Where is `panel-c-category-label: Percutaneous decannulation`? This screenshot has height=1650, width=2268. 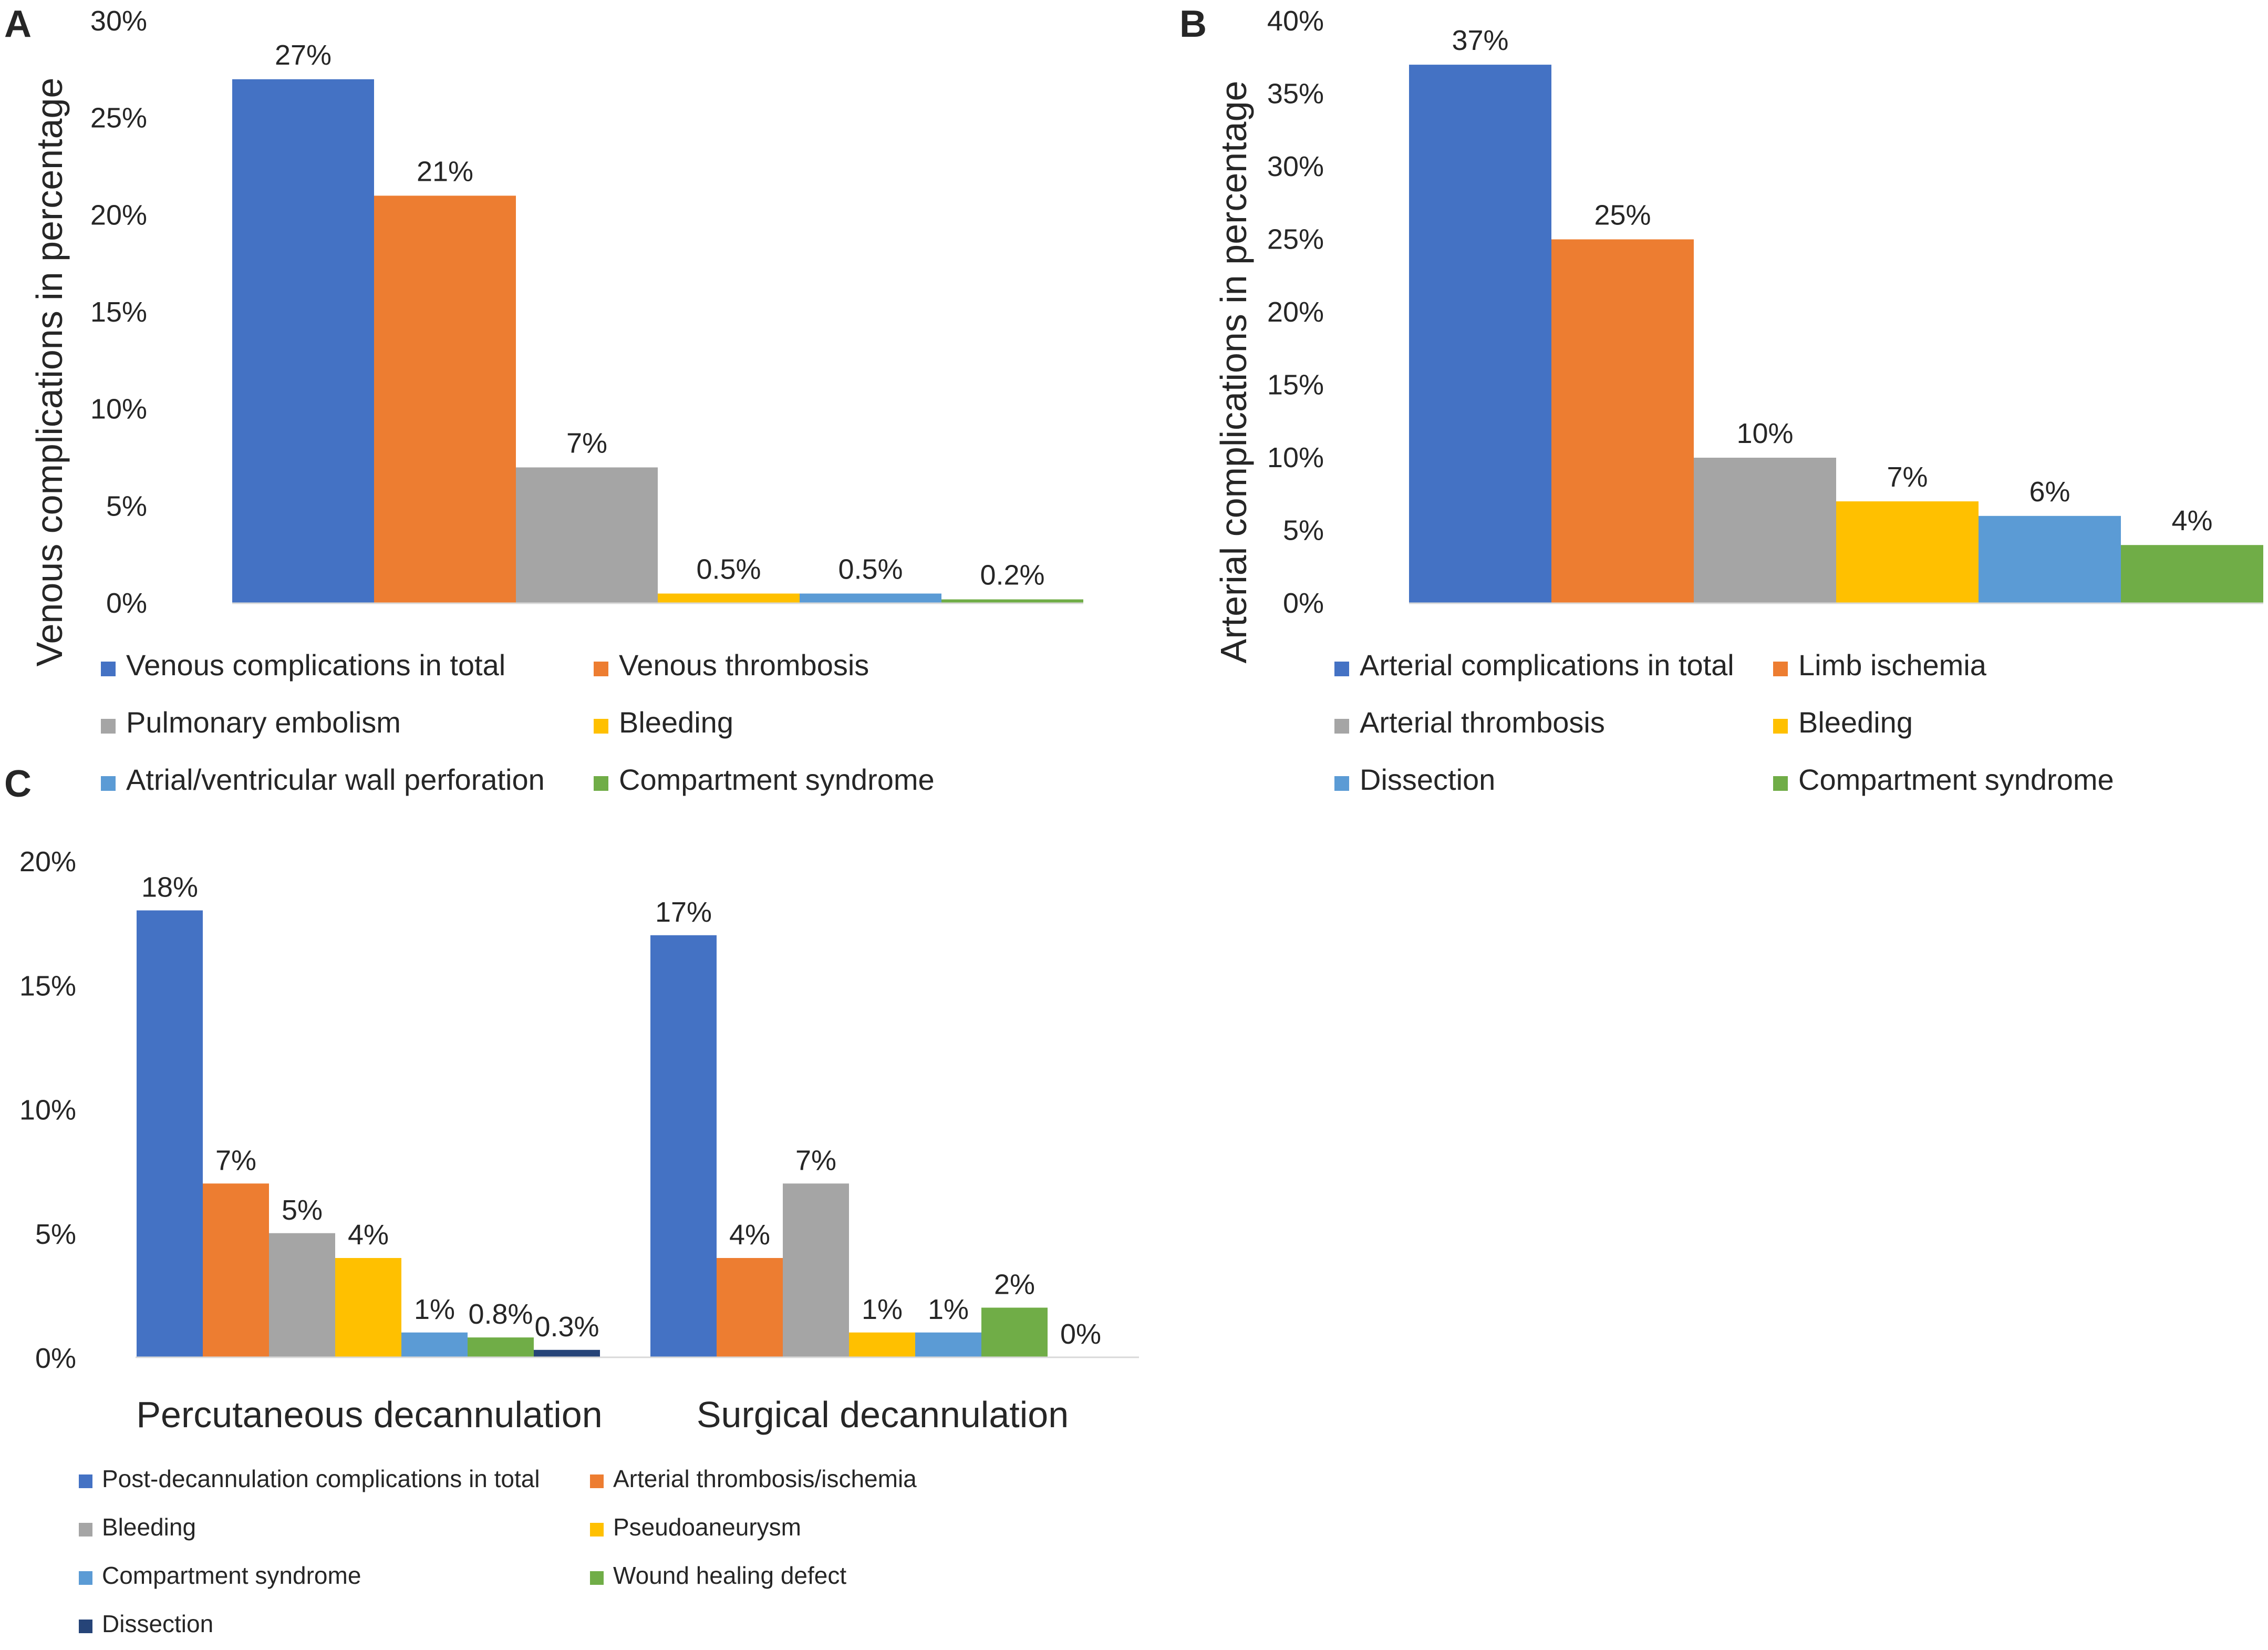 panel-c-category-label: Percutaneous decannulation is located at coordinates (369, 1414).